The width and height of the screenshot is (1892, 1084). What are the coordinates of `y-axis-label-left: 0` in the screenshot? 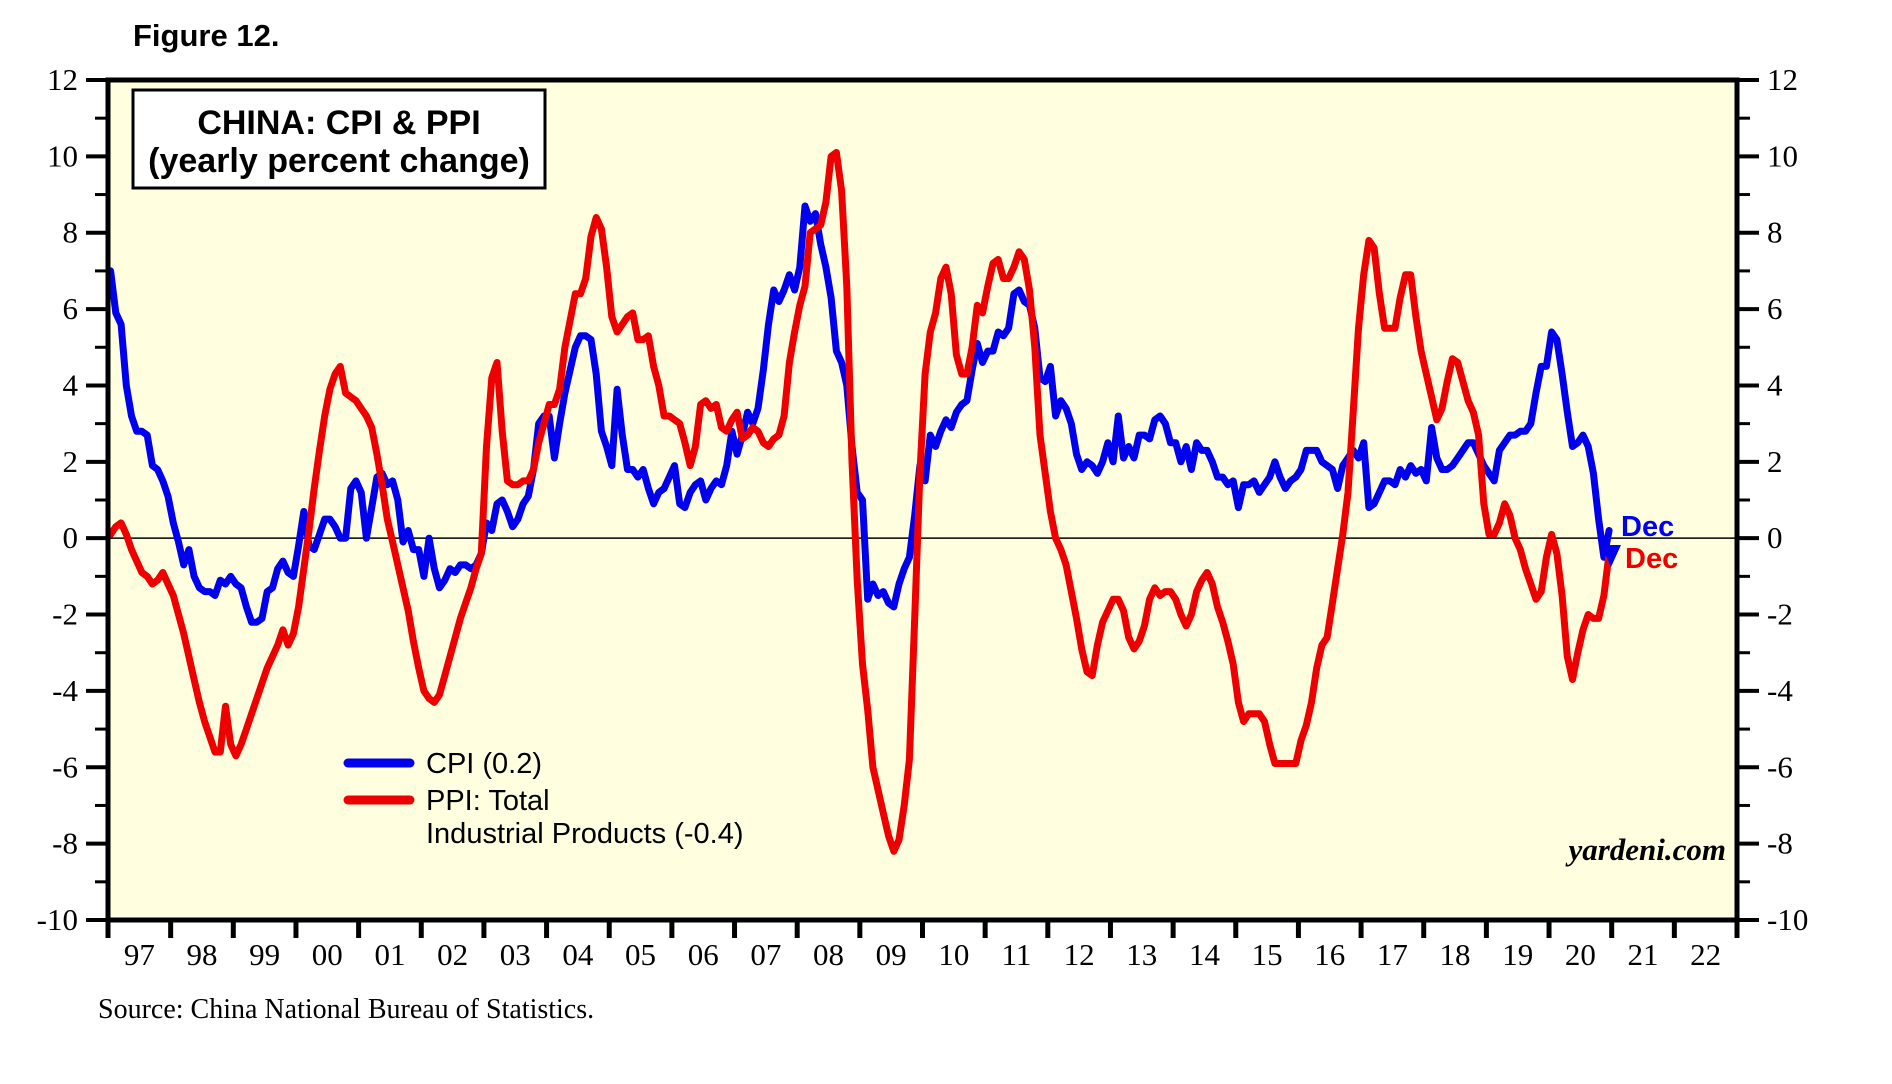 It's located at (71, 537).